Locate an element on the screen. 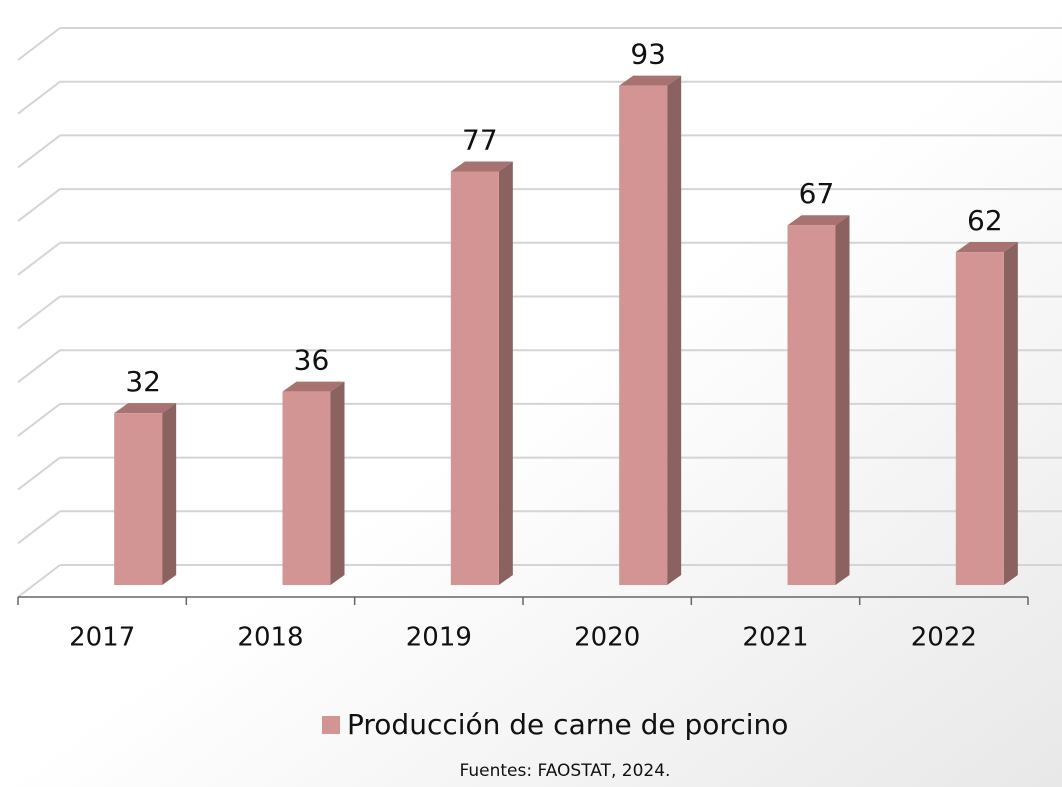 The height and width of the screenshot is (787, 1062). data-label: 77 is located at coordinates (480, 140).